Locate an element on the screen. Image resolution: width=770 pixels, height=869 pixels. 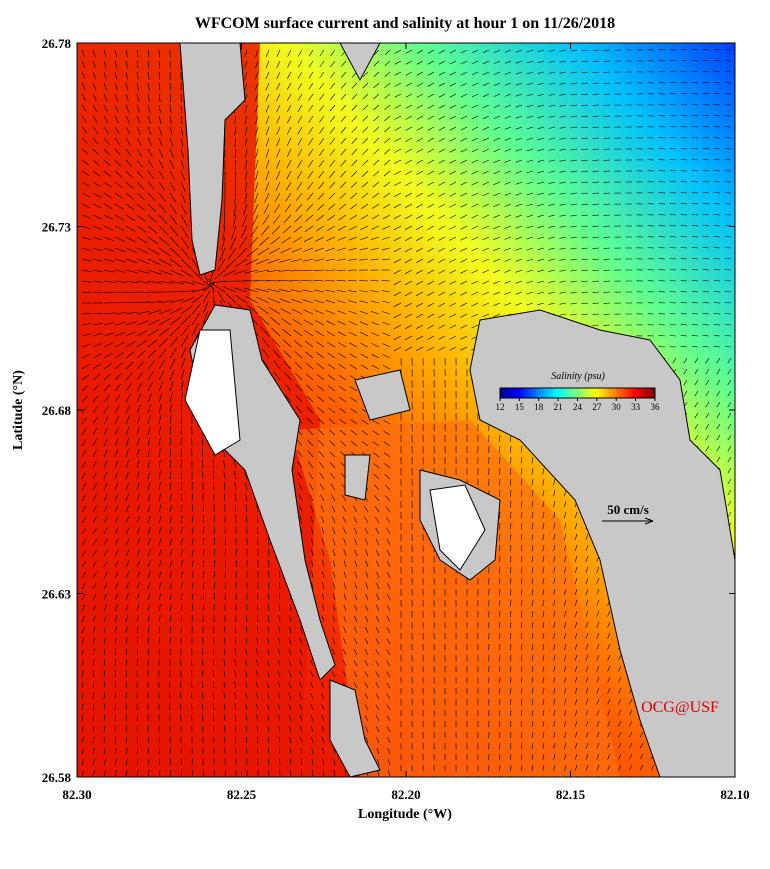
x-tick-label: 82.25 is located at coordinates (242, 794).